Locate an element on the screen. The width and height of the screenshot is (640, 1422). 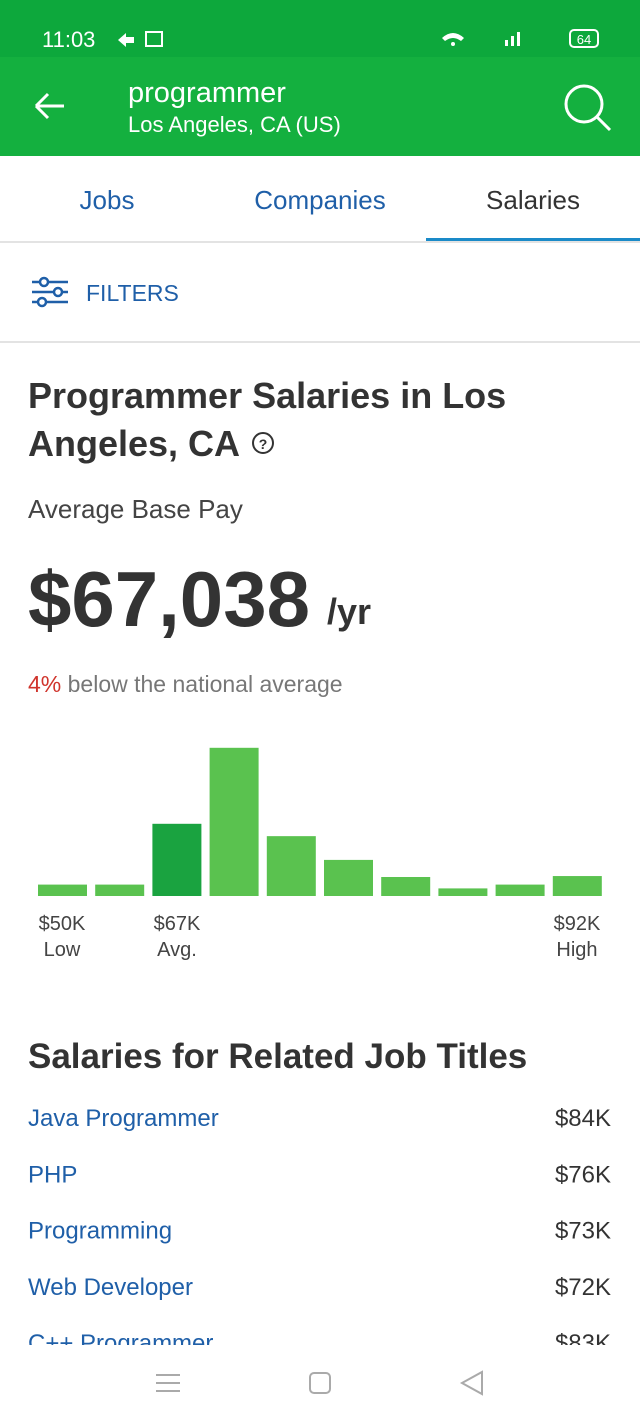
app-header is located at coordinates (320, 106).